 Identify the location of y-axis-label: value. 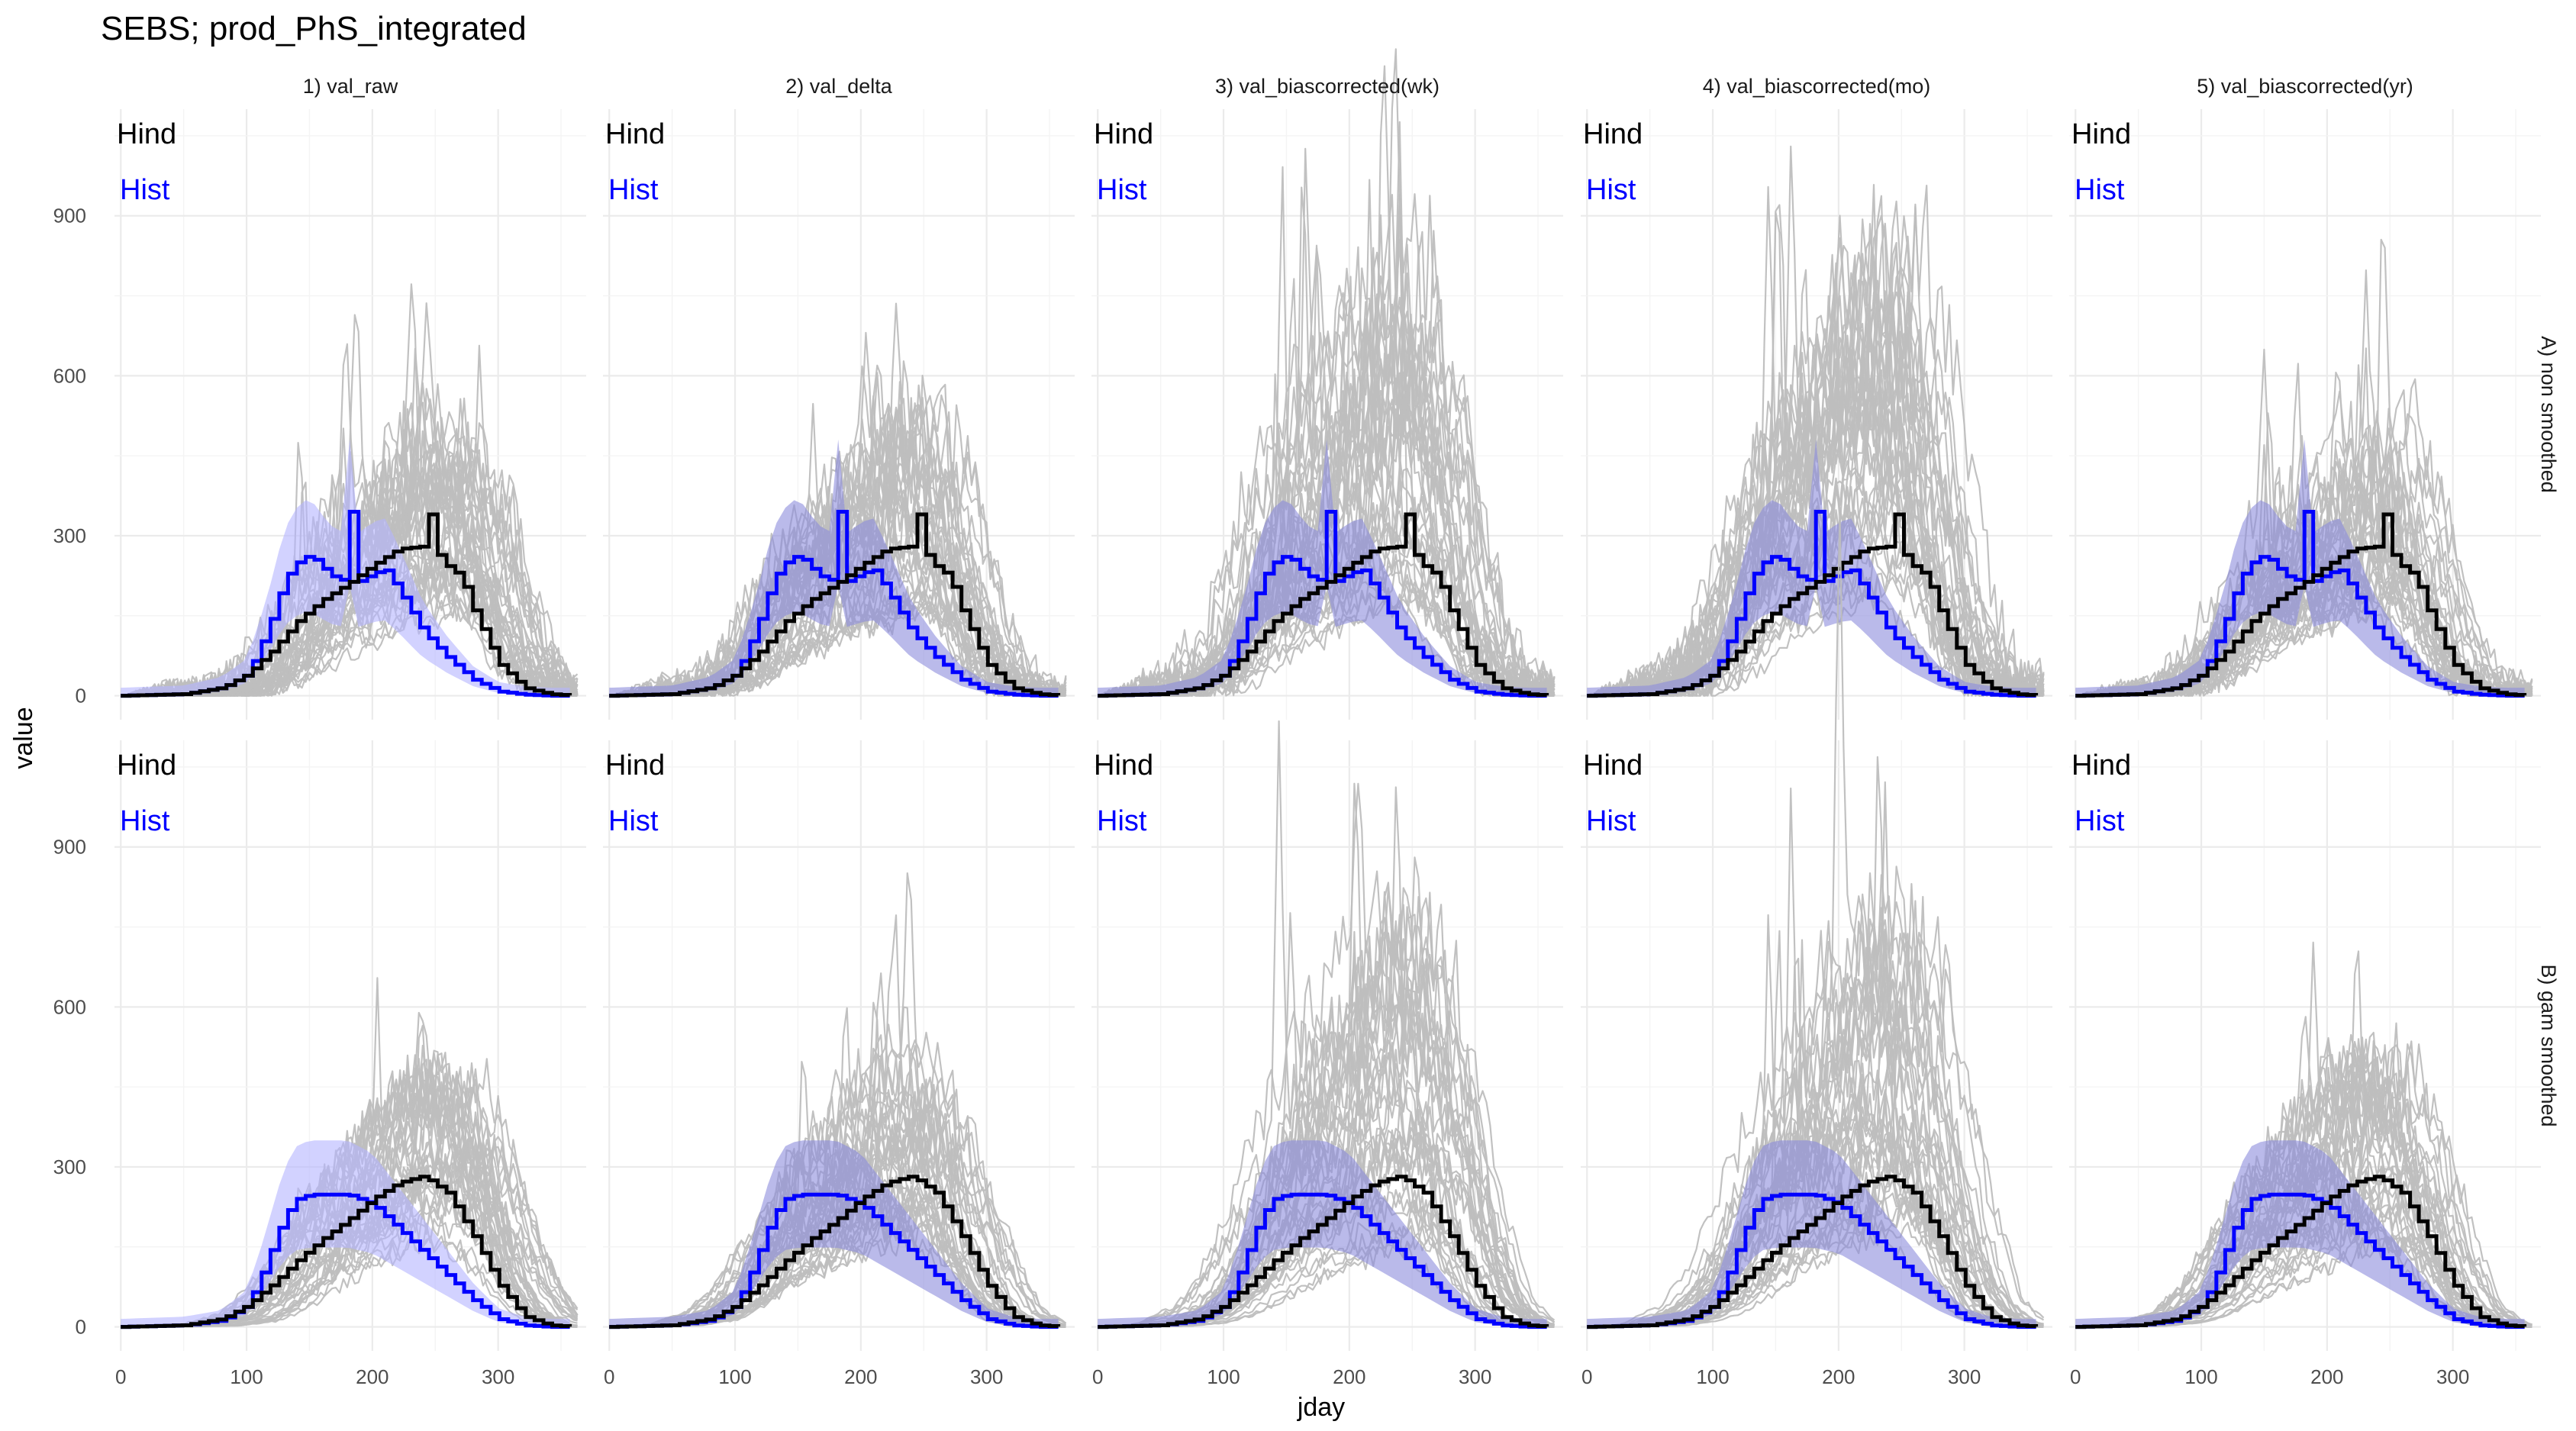
(24, 738).